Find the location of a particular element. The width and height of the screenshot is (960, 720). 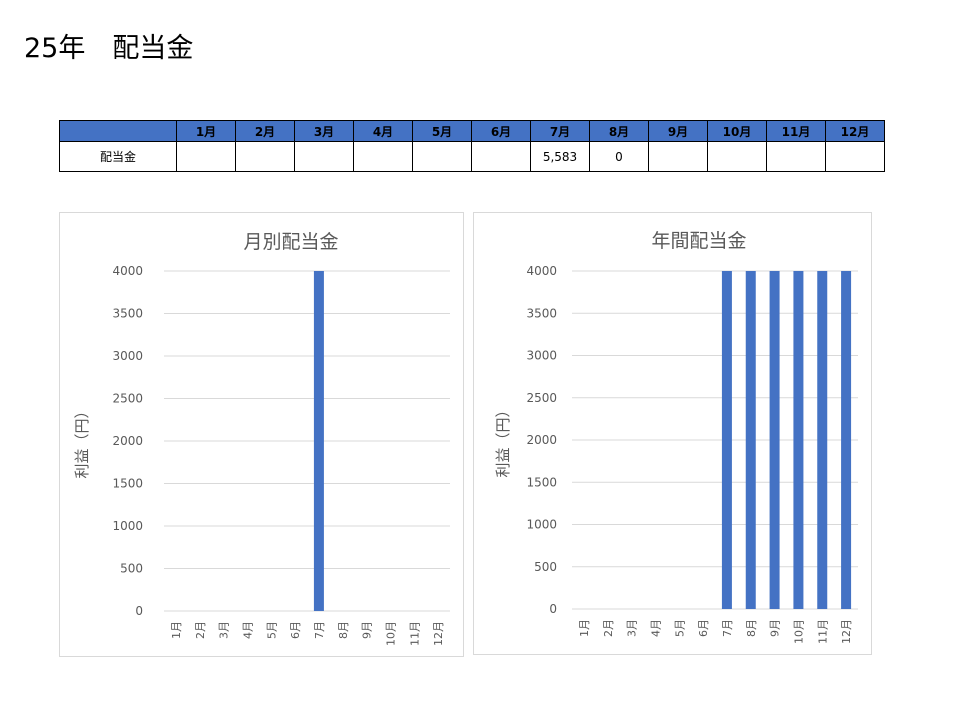

chart-title: 月別配当金 is located at coordinates (290, 242).